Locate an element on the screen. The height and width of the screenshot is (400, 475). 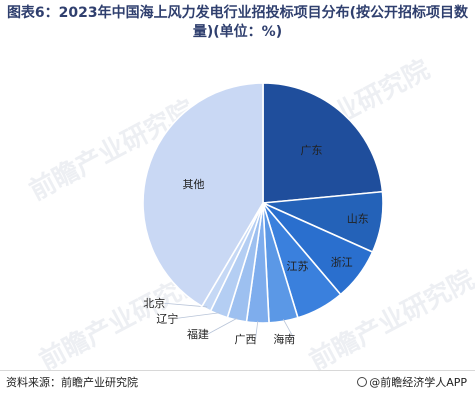
slice-label-1: 山东 is located at coordinates (358, 219).